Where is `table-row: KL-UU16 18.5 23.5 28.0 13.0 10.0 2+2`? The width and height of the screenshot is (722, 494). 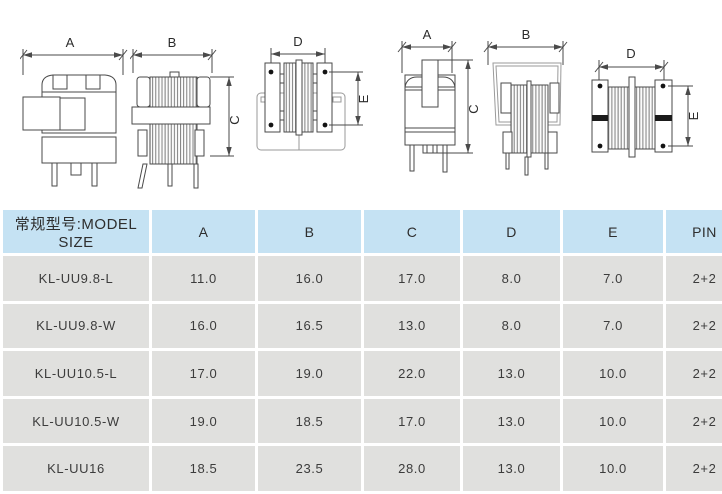
table-row: KL-UU16 18.5 23.5 28.0 13.0 10.0 2+2 is located at coordinates (362, 468).